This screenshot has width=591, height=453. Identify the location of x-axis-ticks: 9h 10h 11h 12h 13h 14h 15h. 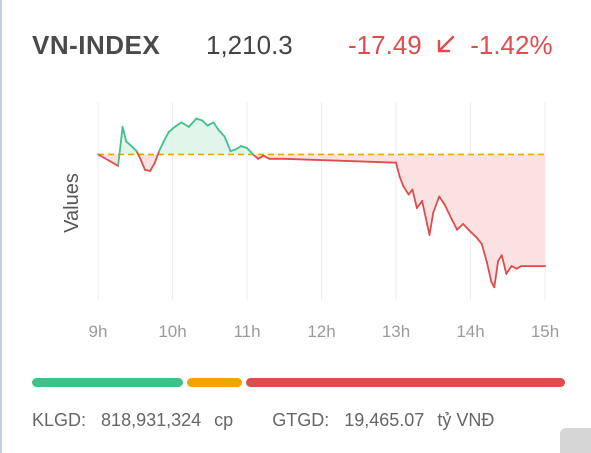
(324, 331).